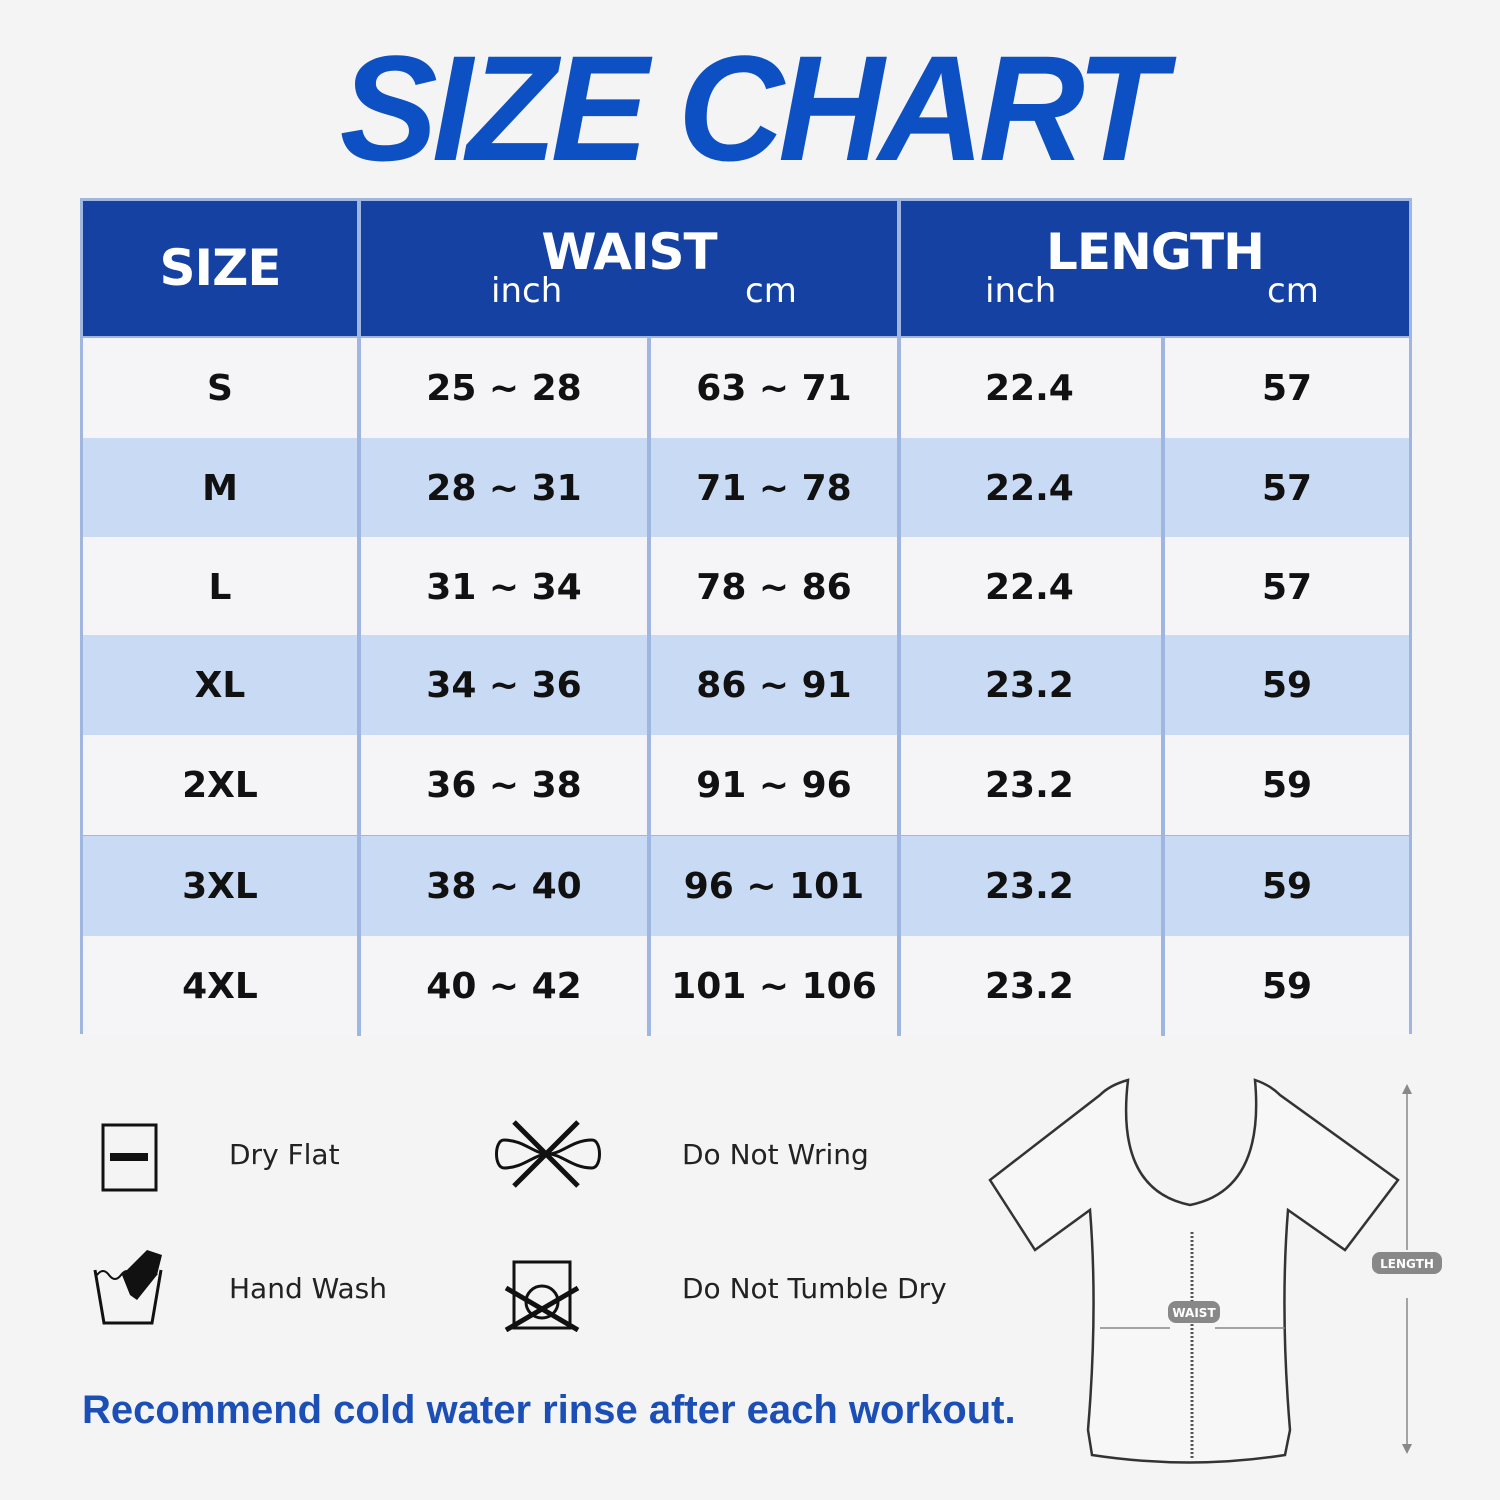 Image resolution: width=1500 pixels, height=1500 pixels. Describe the element at coordinates (629, 252) in the screenshot. I see `header-waist-label: WAIST` at that location.